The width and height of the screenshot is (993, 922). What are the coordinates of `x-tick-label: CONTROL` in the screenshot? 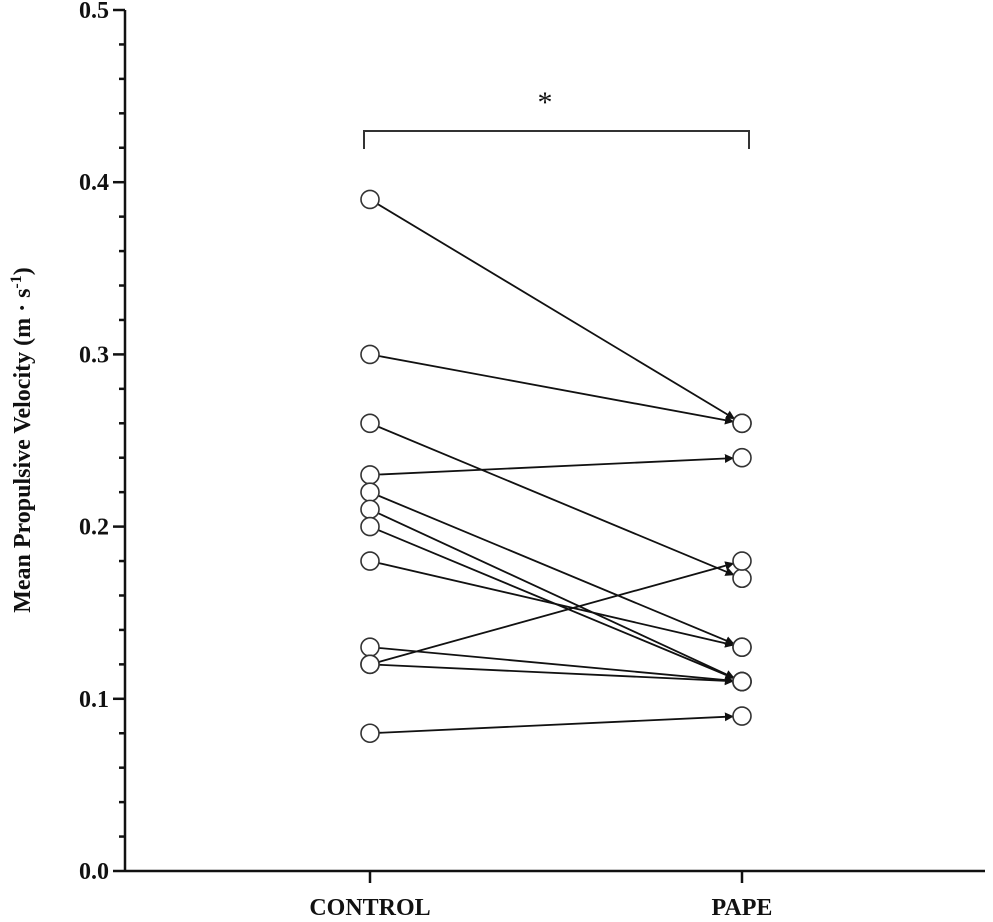 It's located at (369, 906).